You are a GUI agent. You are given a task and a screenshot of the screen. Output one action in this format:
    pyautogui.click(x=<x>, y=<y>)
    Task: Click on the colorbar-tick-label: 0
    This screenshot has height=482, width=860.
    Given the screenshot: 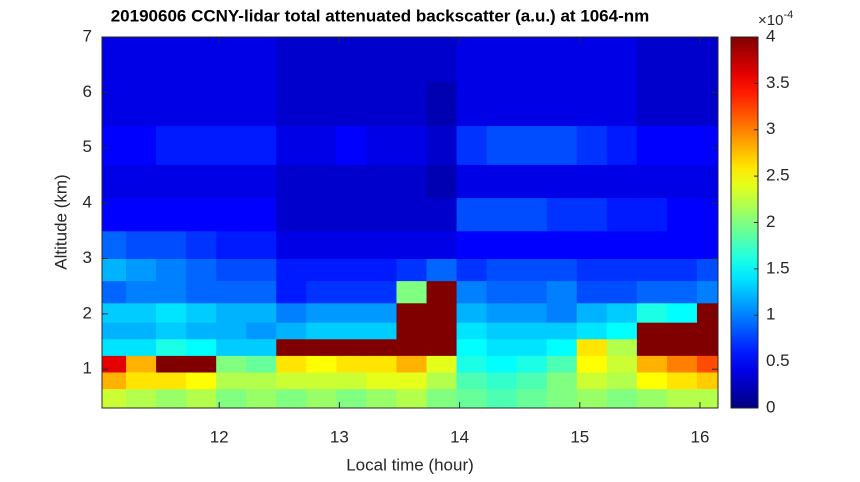 What is the action you would take?
    pyautogui.click(x=770, y=406)
    